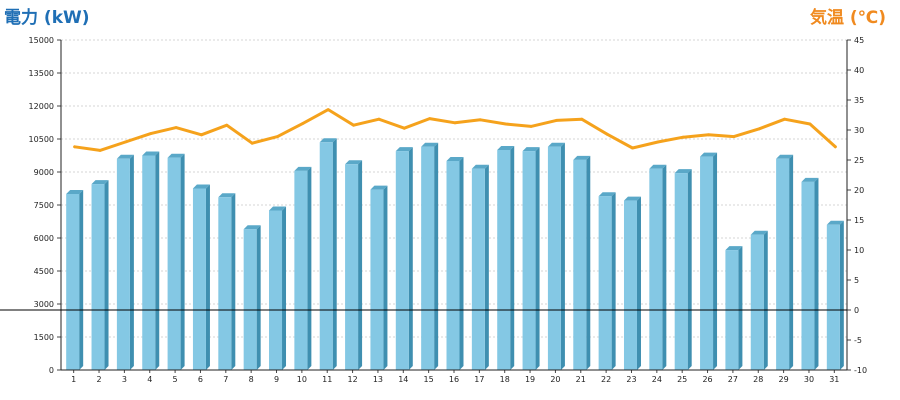  Describe the element at coordinates (44, 172) in the screenshot. I see `left-tick-label: 9000` at that location.